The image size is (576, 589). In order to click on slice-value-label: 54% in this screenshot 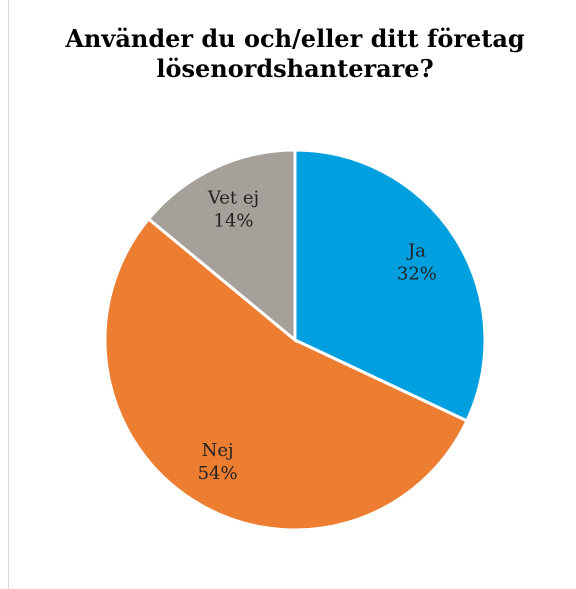, I will do `click(218, 473)`.